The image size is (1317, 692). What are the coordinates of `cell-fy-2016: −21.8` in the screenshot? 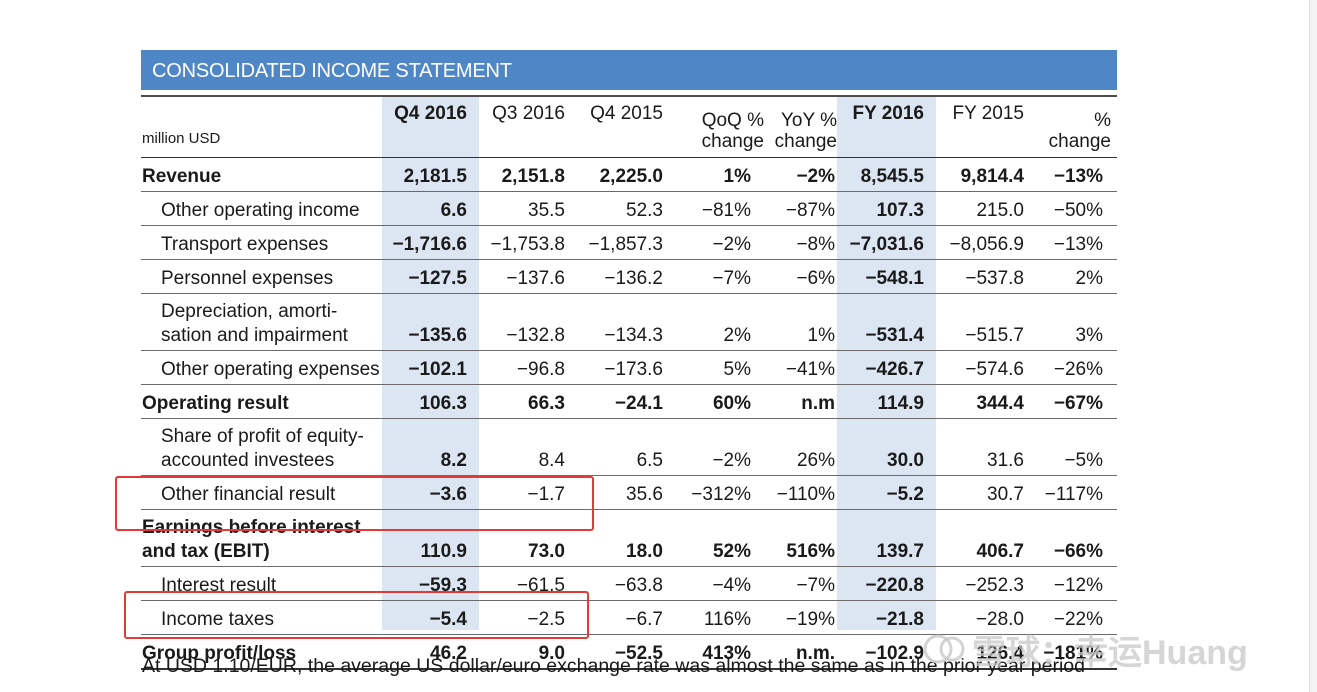 It's located at (887, 617).